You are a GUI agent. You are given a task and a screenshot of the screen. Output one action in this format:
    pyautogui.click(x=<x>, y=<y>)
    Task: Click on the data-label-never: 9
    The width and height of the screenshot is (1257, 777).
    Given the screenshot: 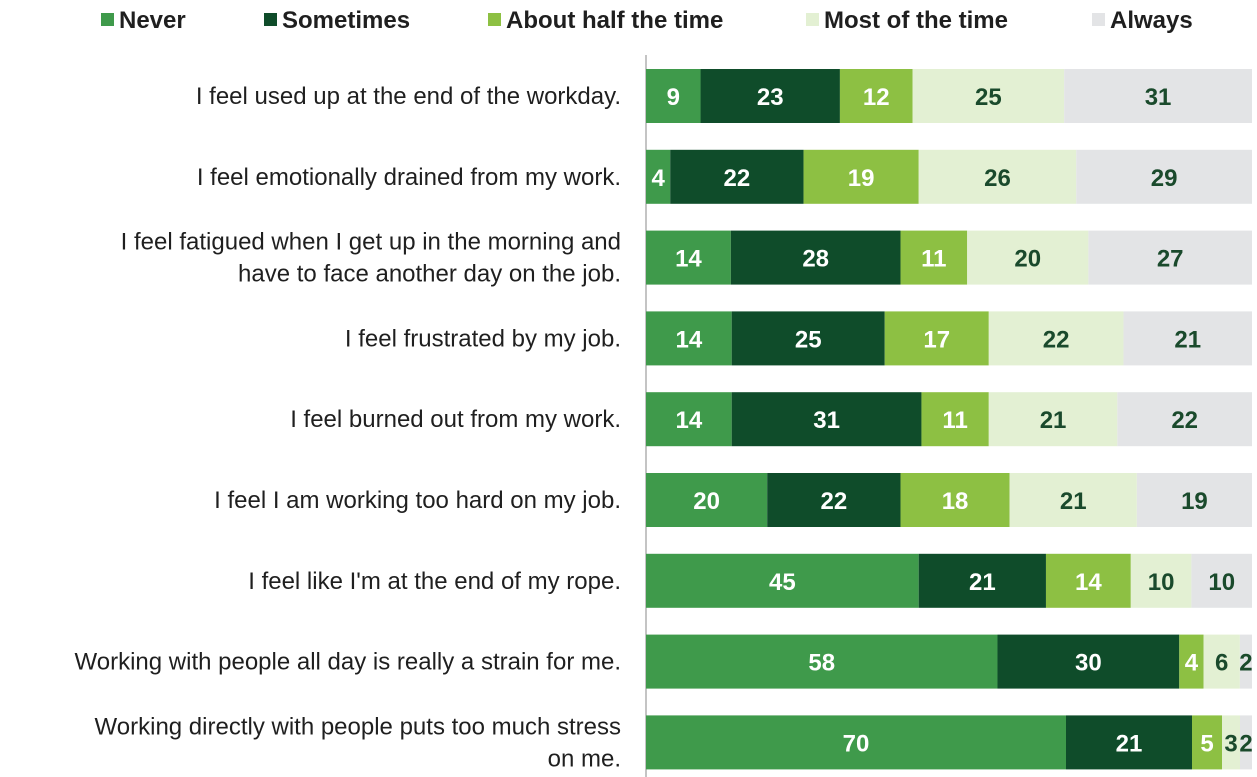 What is the action you would take?
    pyautogui.click(x=673, y=97)
    